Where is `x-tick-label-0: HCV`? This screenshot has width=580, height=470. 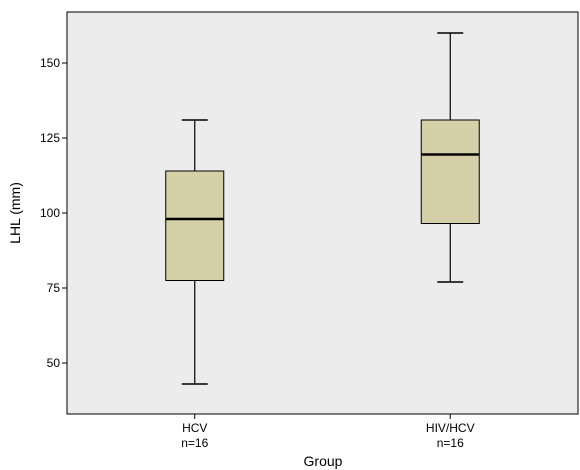 x-tick-label-0: HCV is located at coordinates (194, 428).